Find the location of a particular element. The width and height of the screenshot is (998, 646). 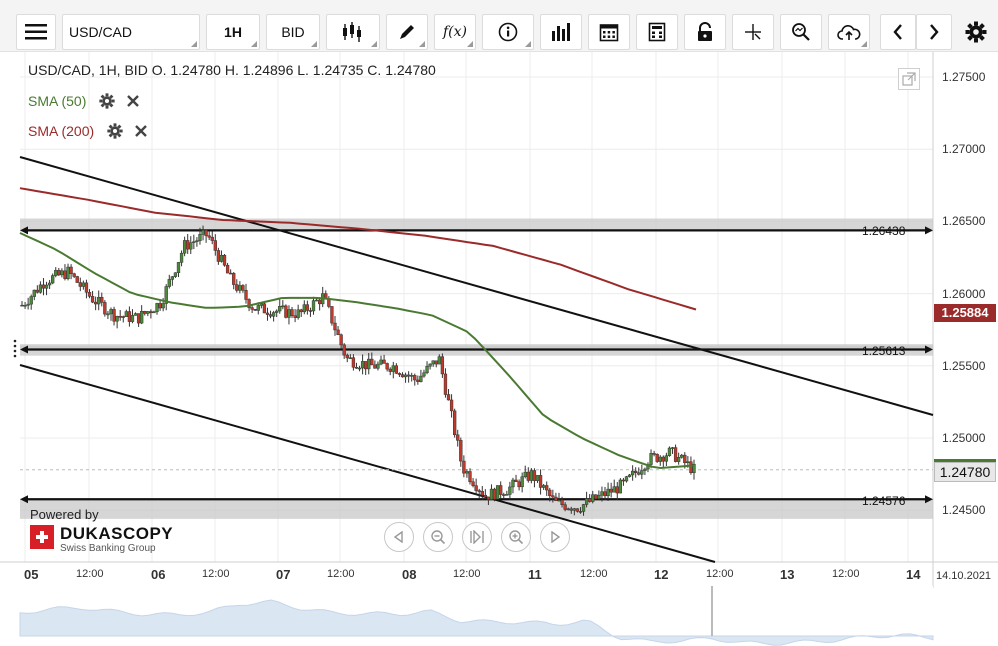

price-type-select: BID is located at coordinates (293, 32).